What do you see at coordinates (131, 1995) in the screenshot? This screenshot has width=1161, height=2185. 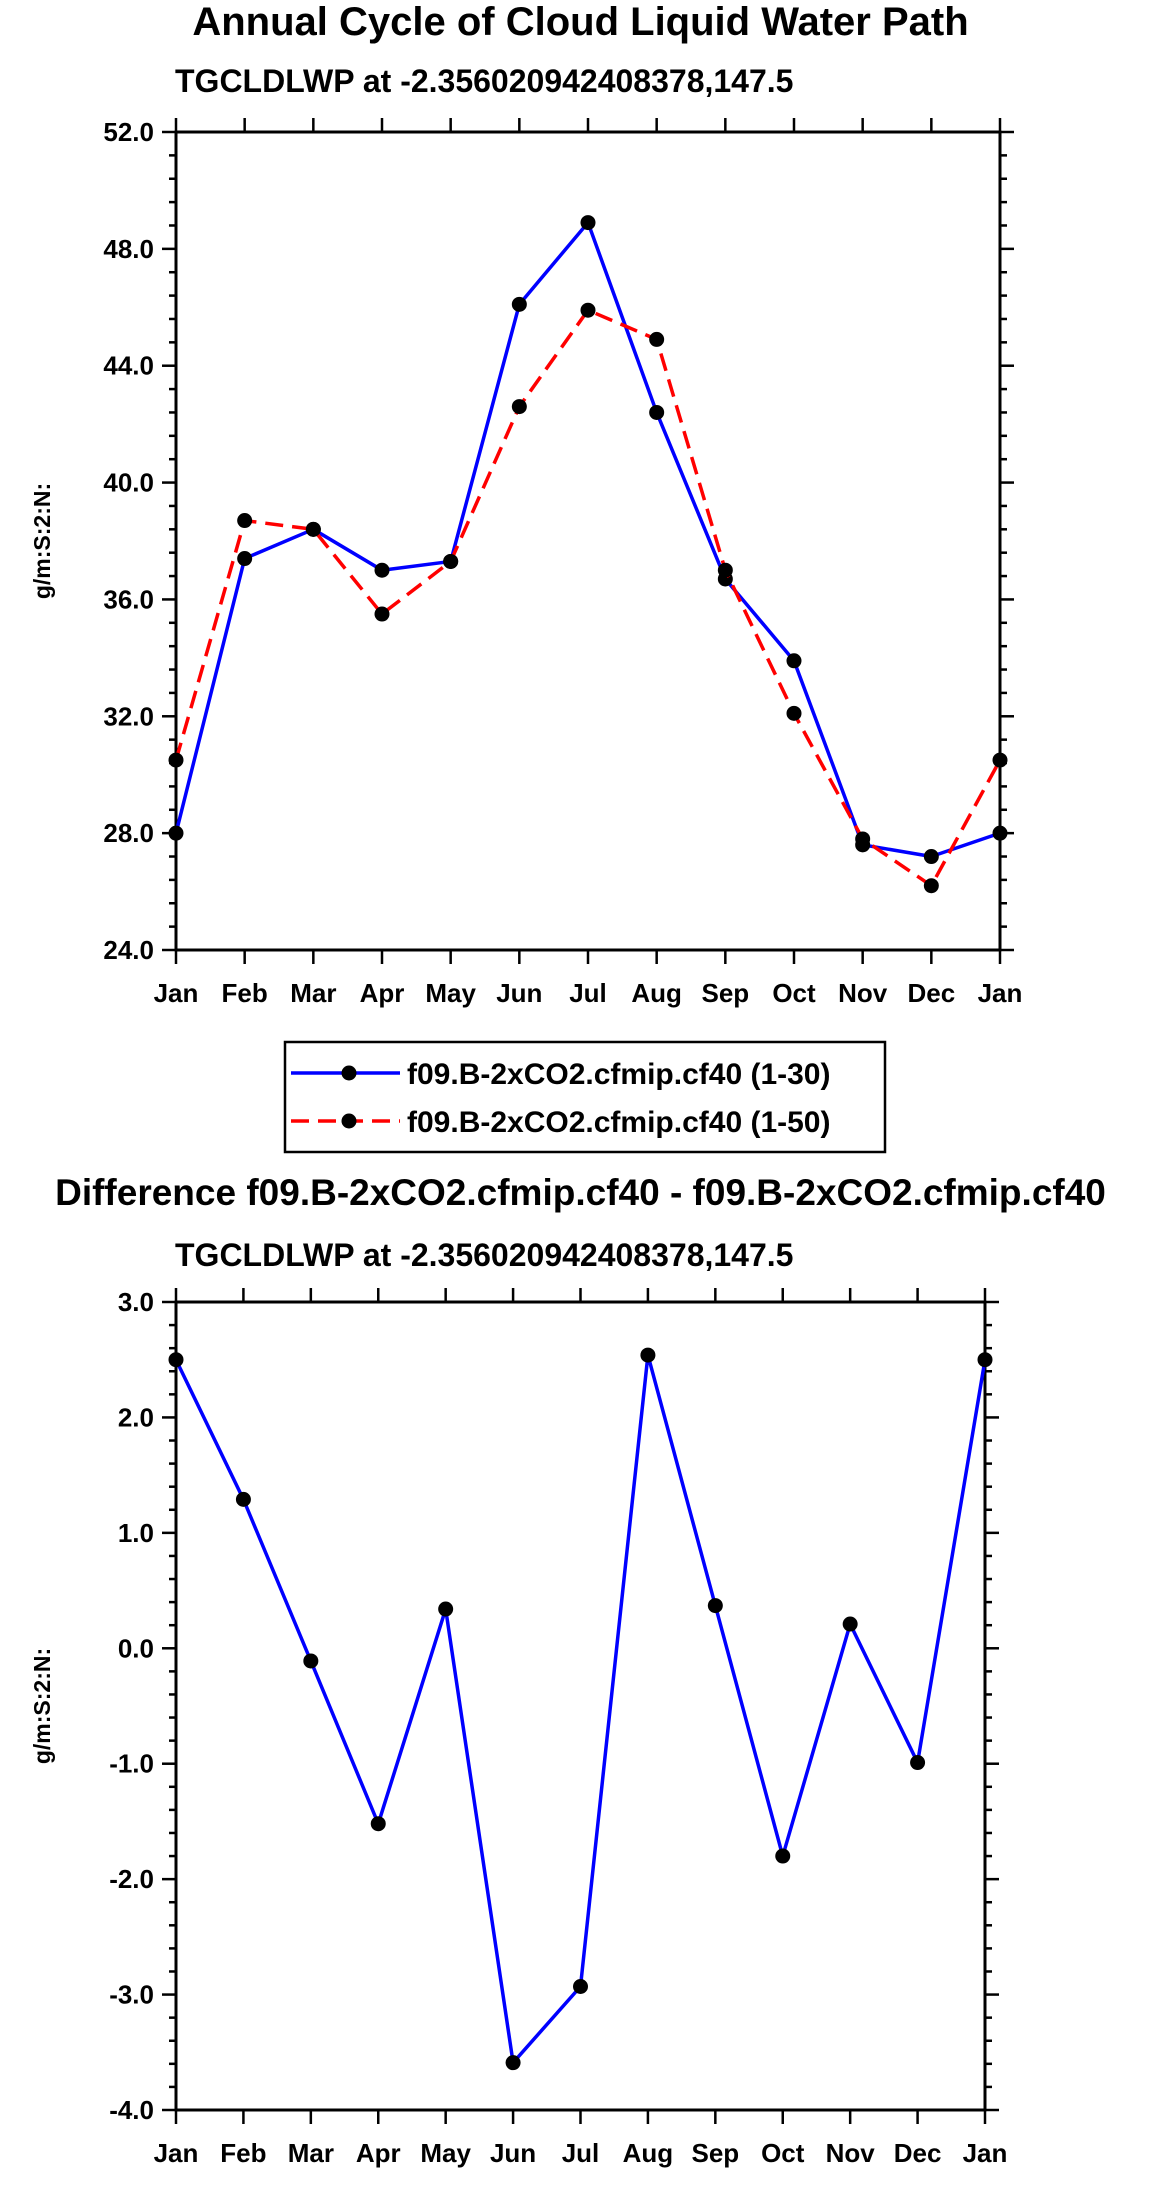 I see `y-tick-label: -3.0` at bounding box center [131, 1995].